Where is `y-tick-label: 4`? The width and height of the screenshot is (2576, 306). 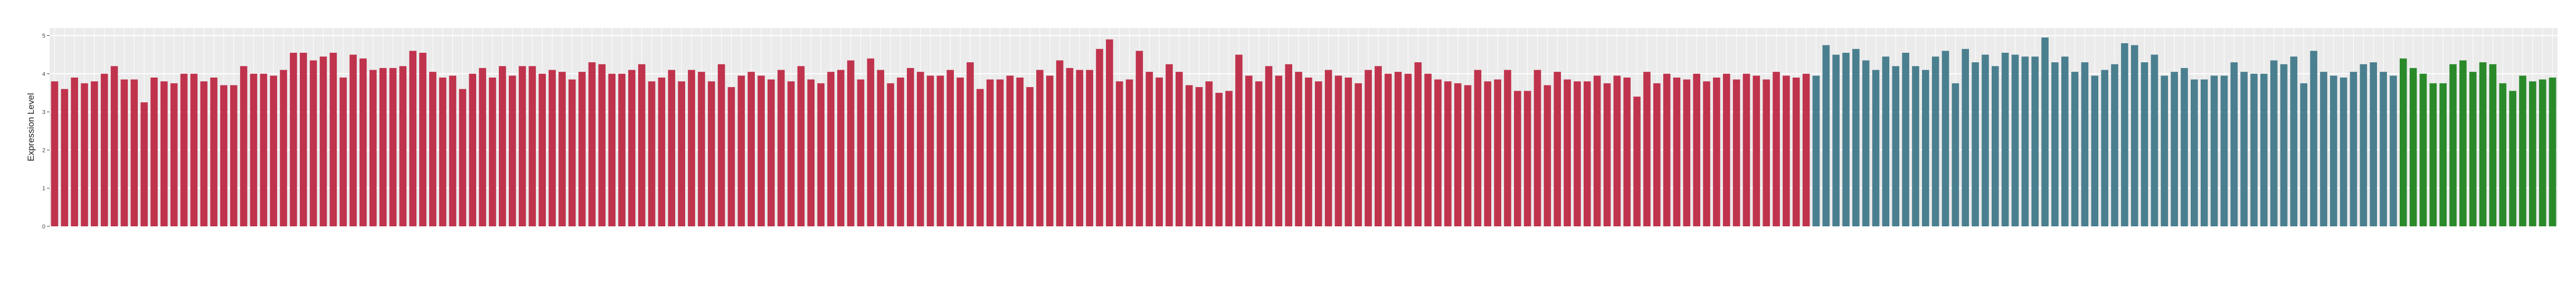 y-tick-label: 4 is located at coordinates (43, 75).